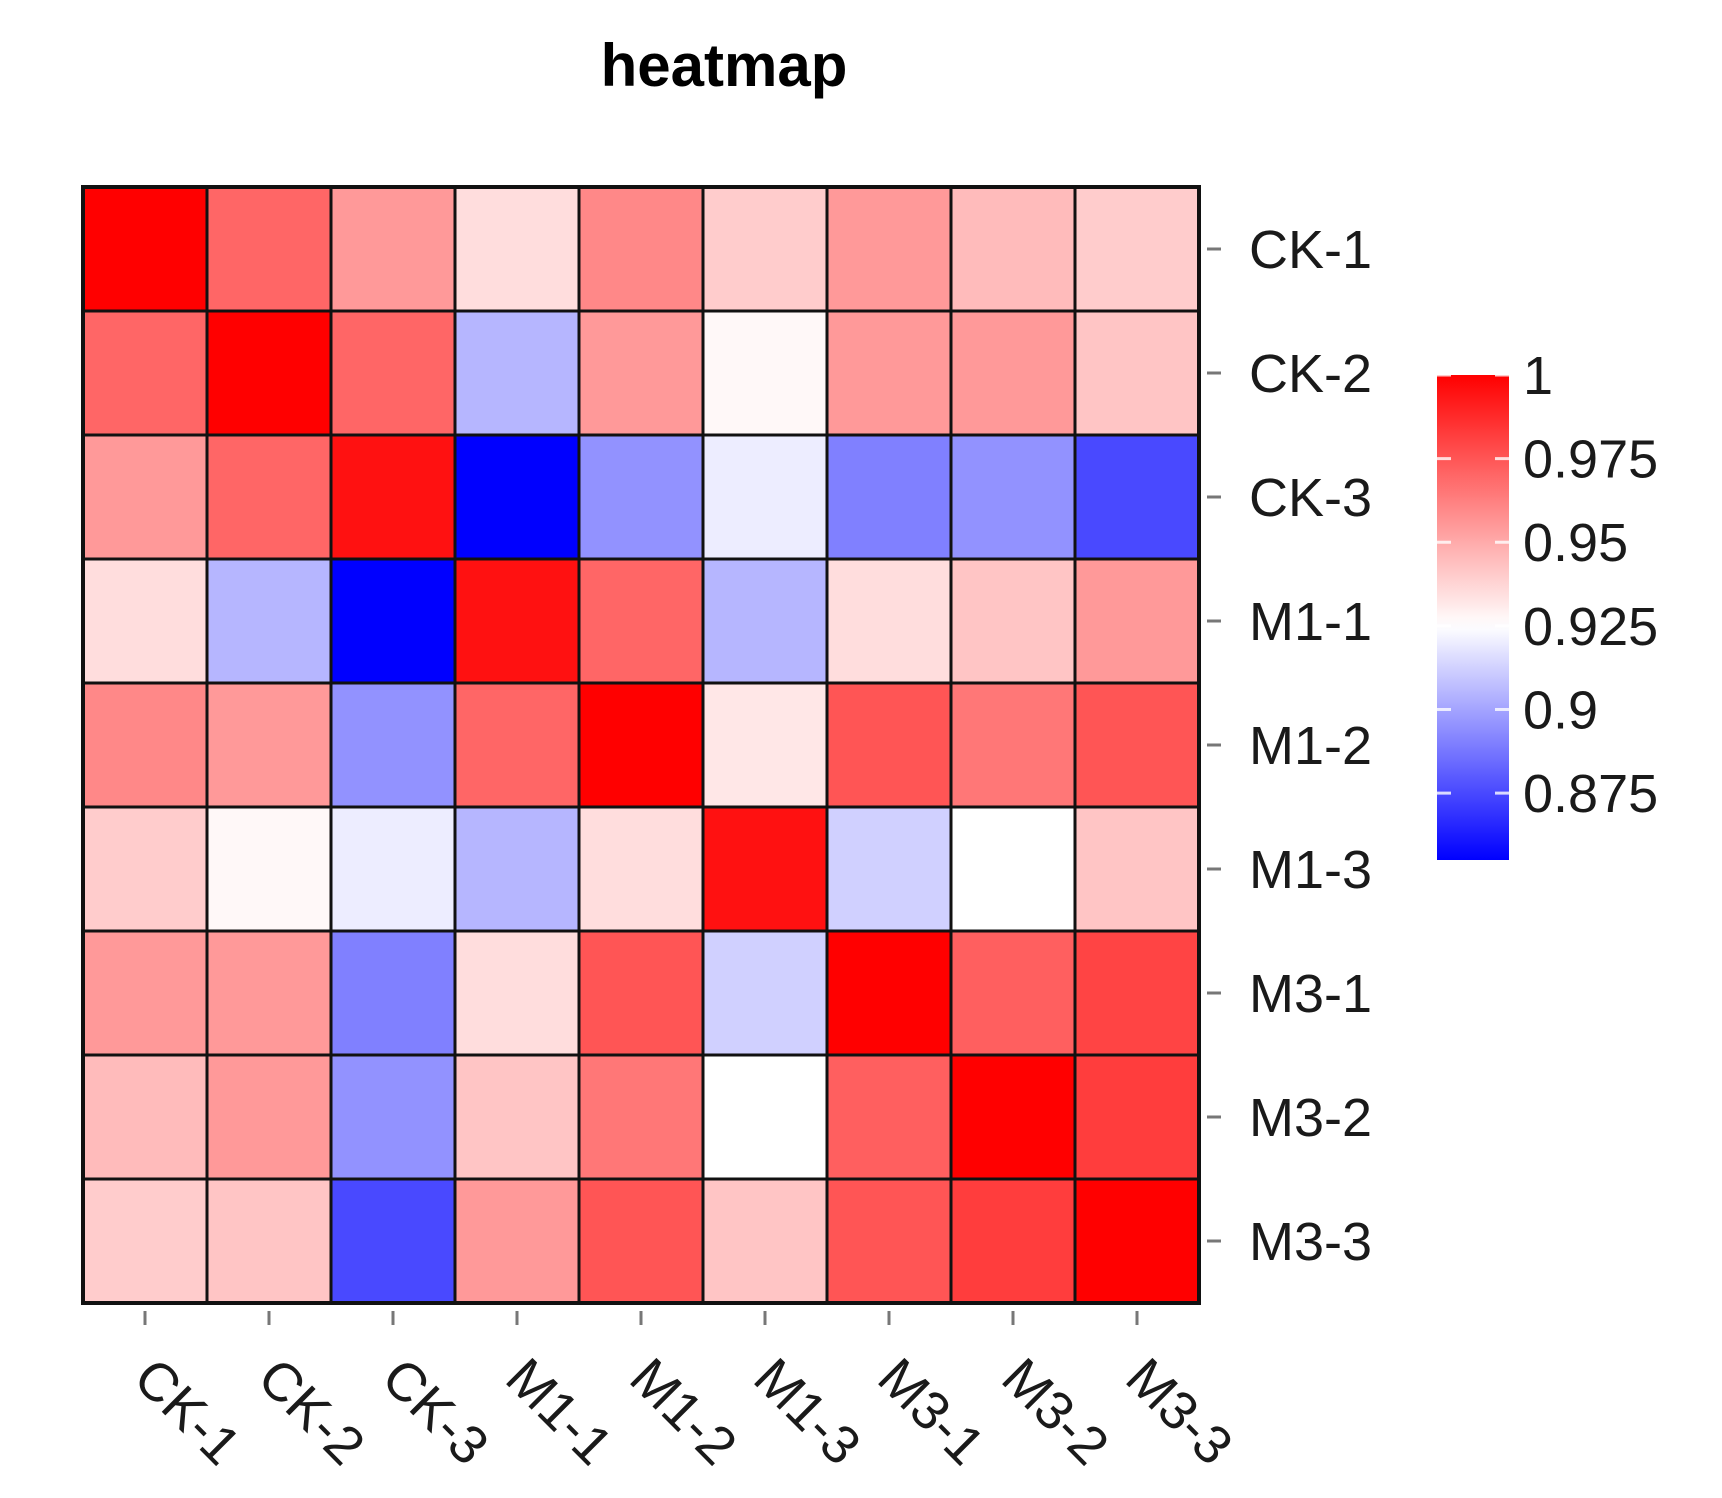  Describe the element at coordinates (1590, 794) in the screenshot. I see `legend-tick-label: 0.875` at that location.